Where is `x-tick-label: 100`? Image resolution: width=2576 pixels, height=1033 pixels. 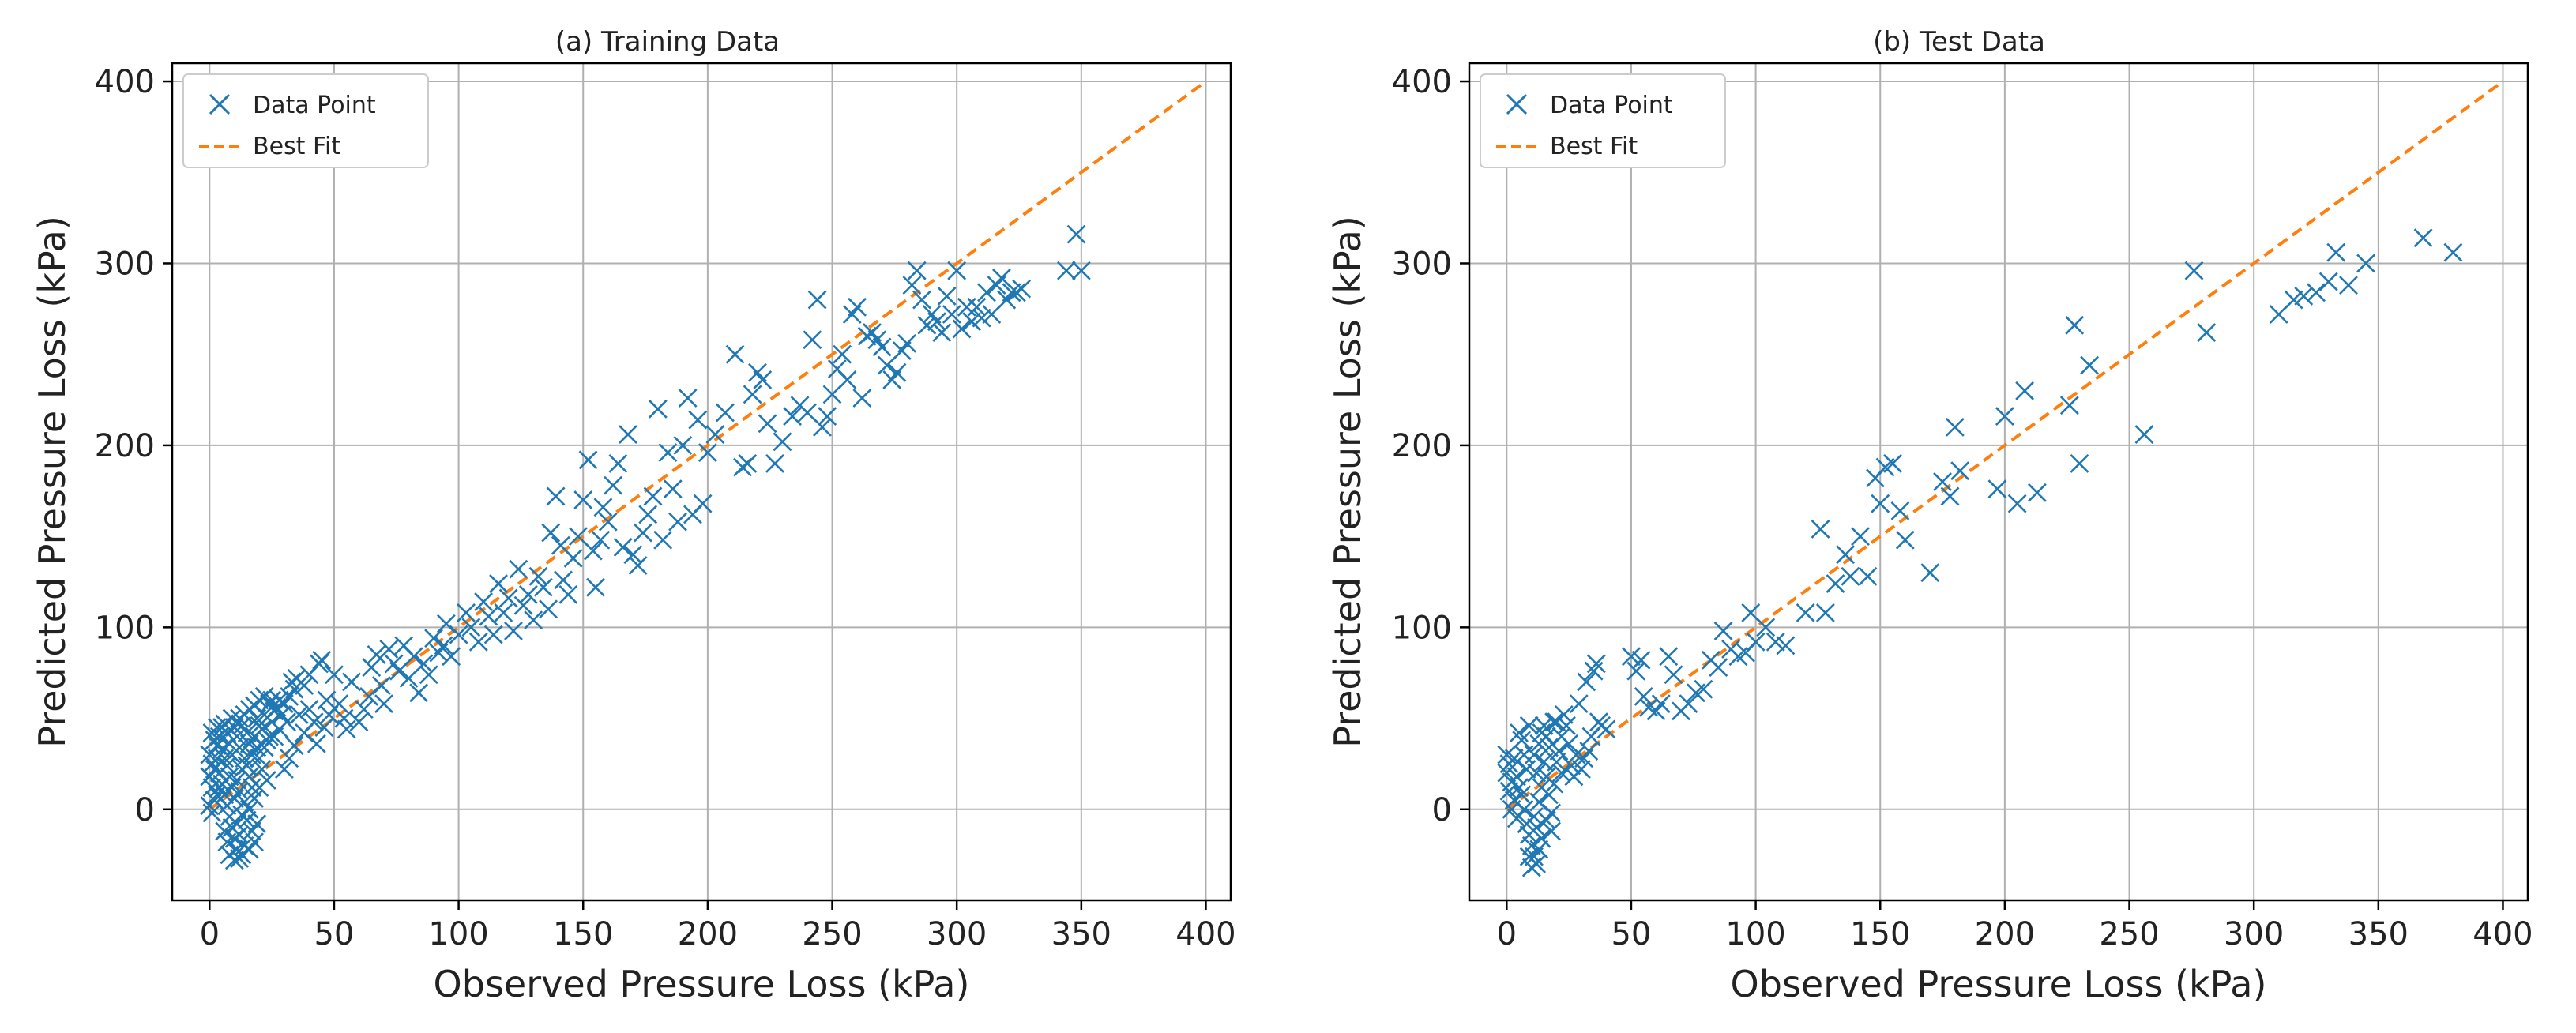 x-tick-label: 100 is located at coordinates (458, 934).